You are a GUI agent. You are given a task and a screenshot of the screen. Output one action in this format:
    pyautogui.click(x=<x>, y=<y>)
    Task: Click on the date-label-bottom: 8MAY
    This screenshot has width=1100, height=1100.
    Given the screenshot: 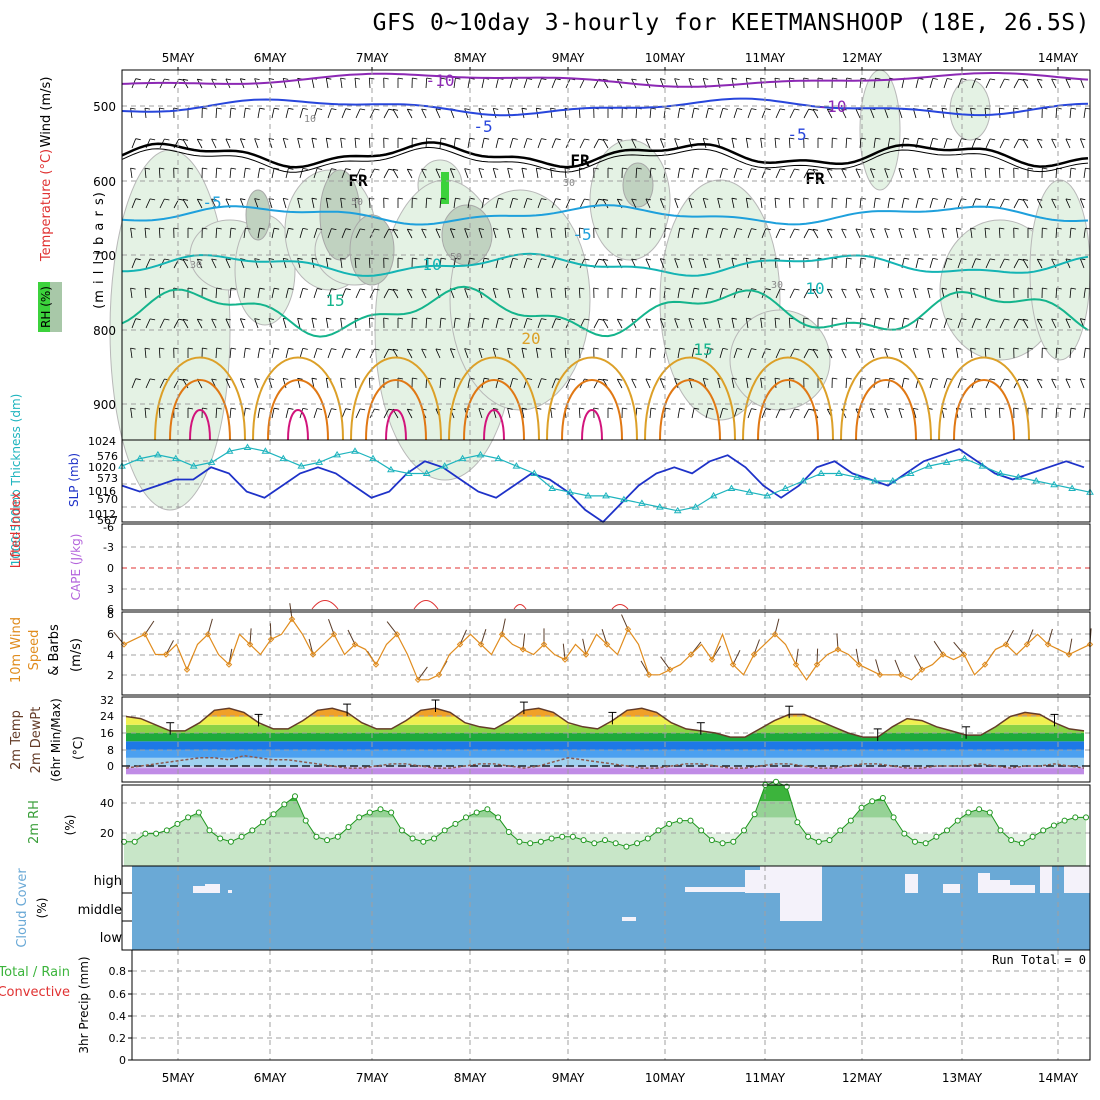 What is the action you would take?
    pyautogui.click(x=470, y=1078)
    